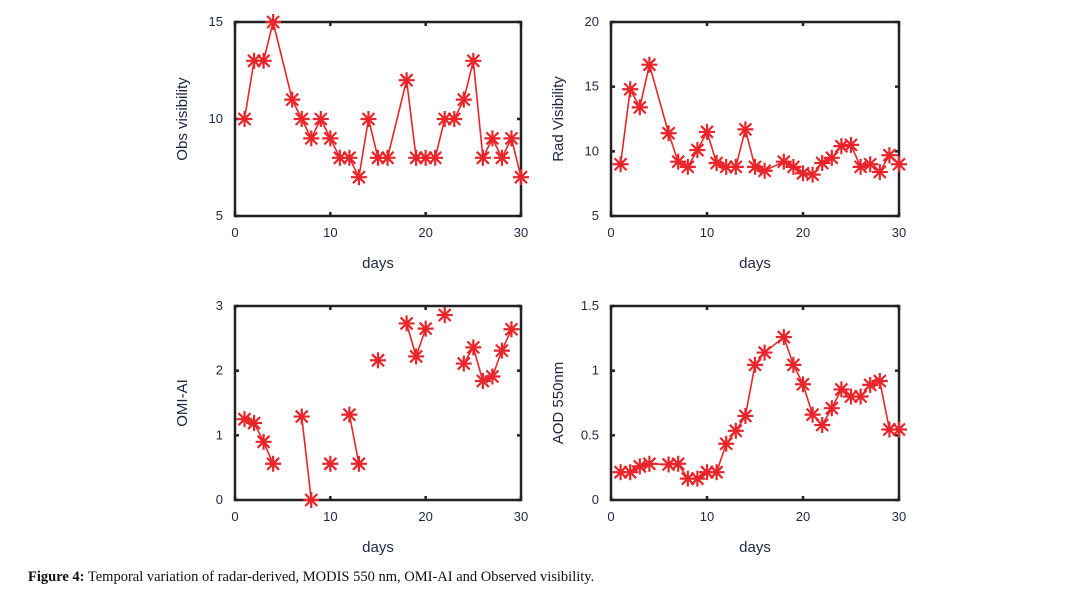  I want to click on y-tick-label: 1, so click(219, 434).